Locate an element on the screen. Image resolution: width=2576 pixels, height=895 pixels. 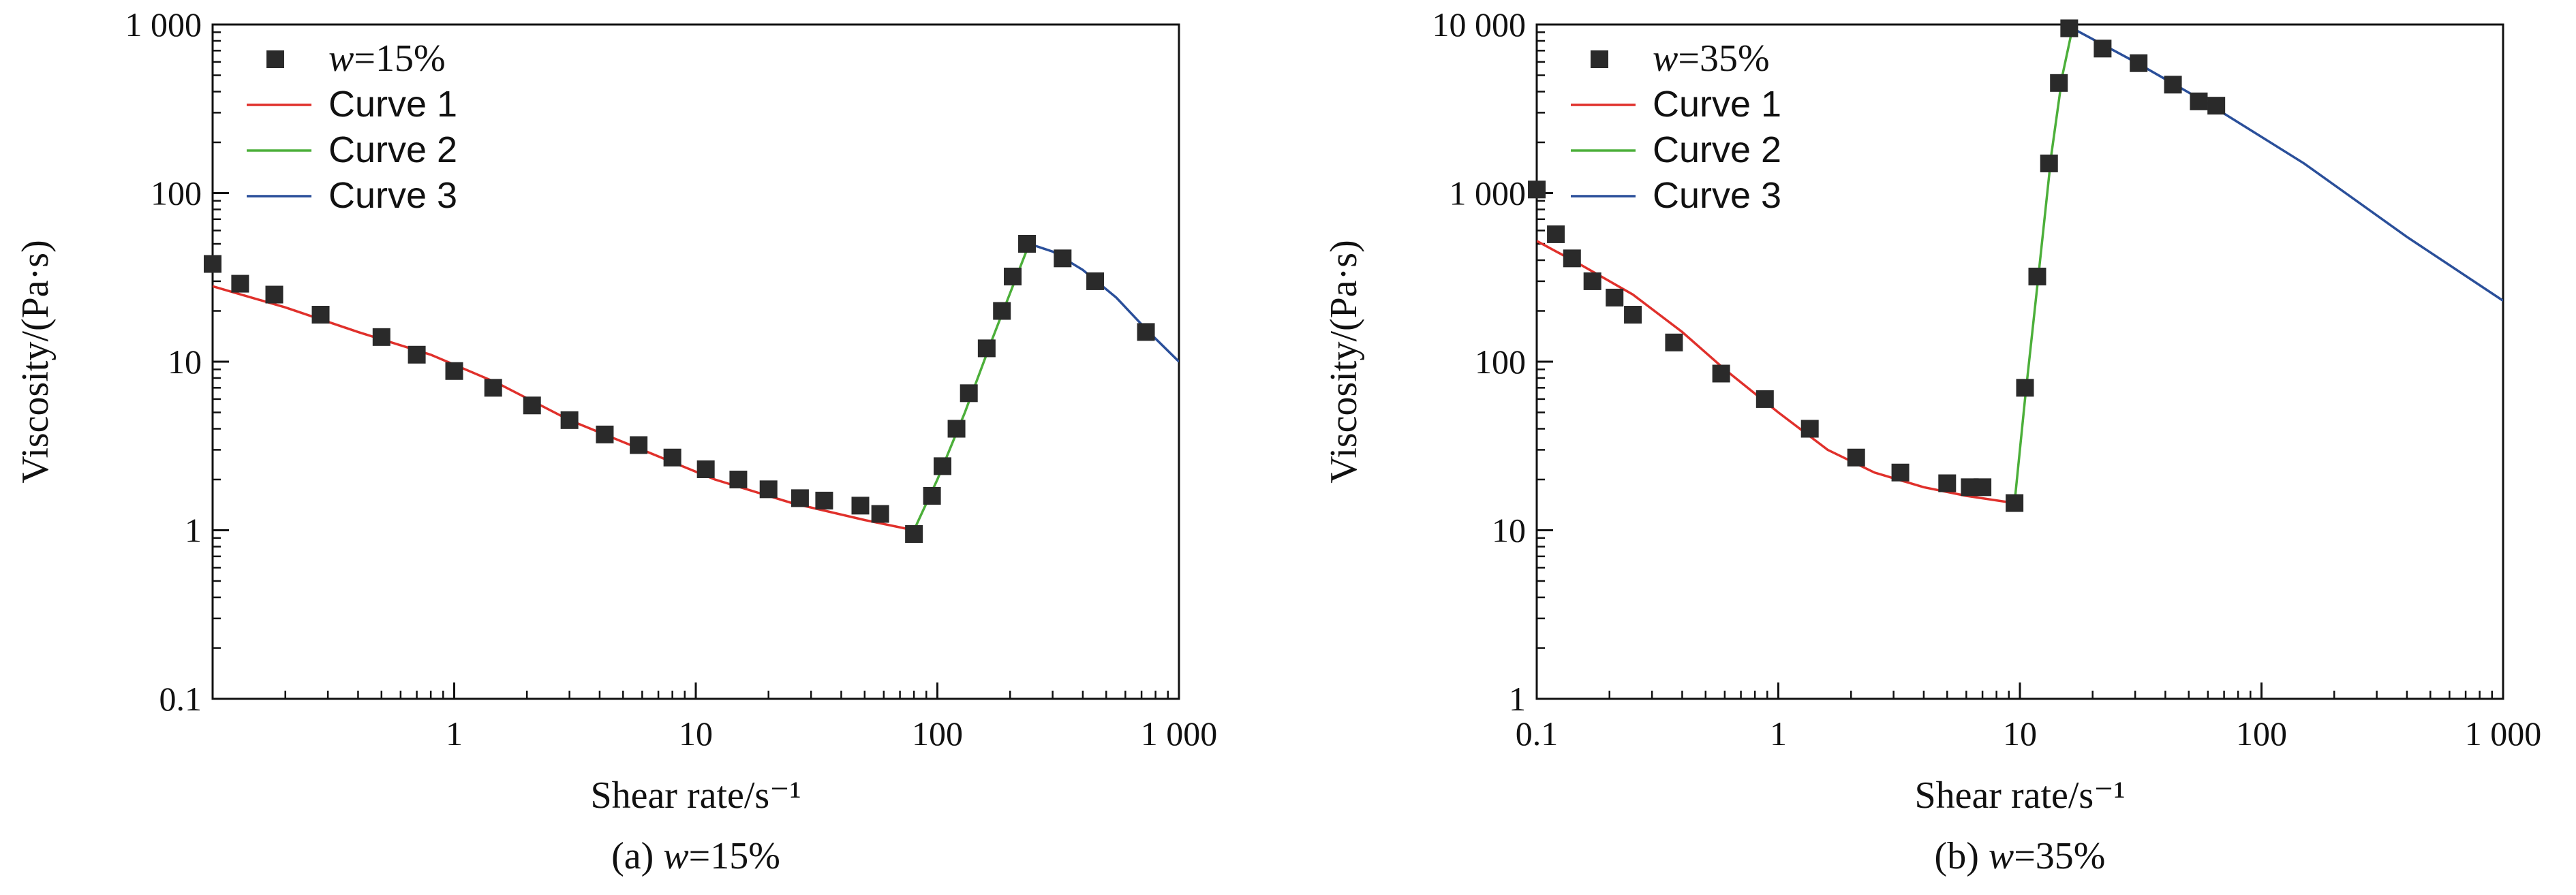
x-axis-label: Shear rate/s⁻¹ is located at coordinates (2019, 795).